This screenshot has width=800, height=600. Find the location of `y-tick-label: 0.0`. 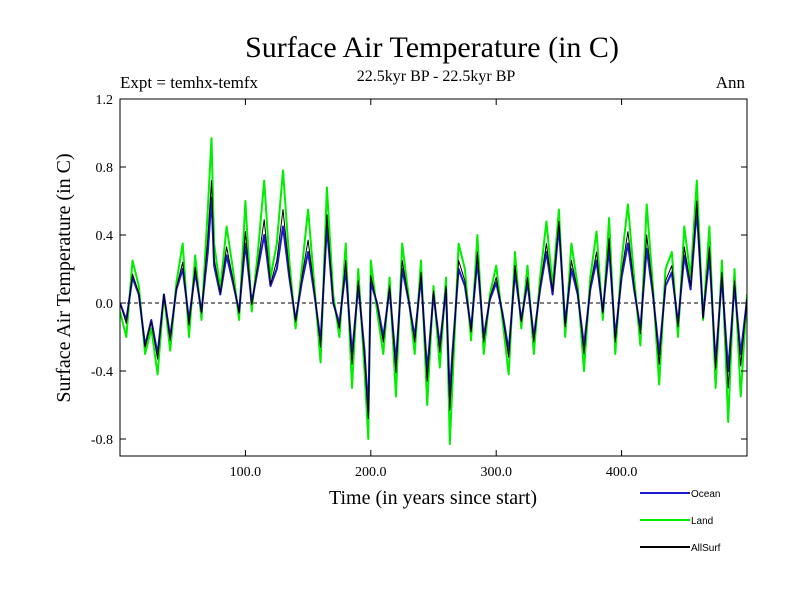

y-tick-label: 0.0 is located at coordinates (105, 304).